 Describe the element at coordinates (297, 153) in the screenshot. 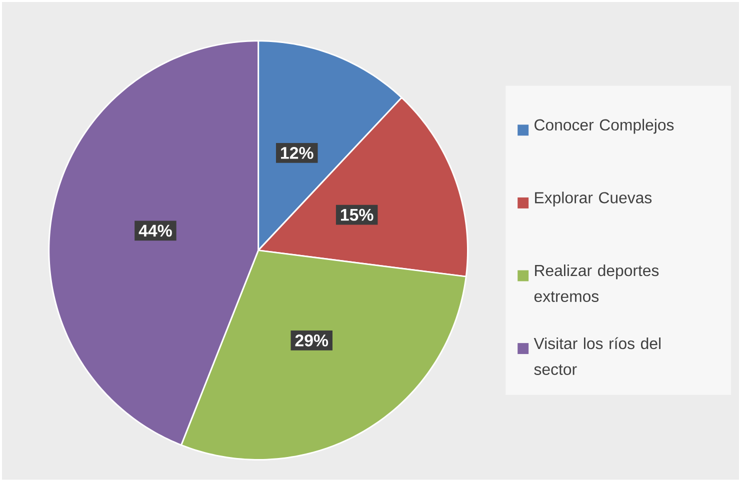

I see `data-label: 12%` at that location.